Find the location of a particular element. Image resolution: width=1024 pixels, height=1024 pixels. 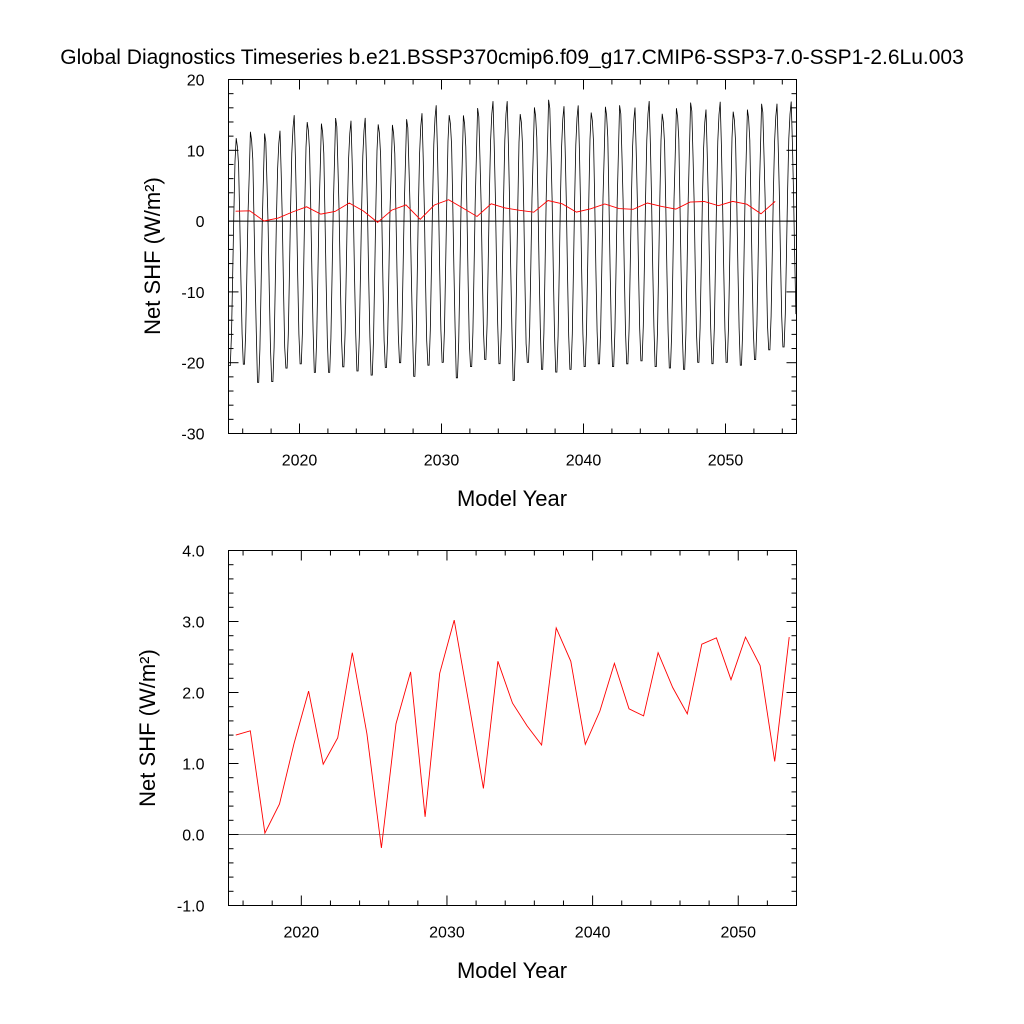

y-tick-label: 2.0 is located at coordinates (193, 694).